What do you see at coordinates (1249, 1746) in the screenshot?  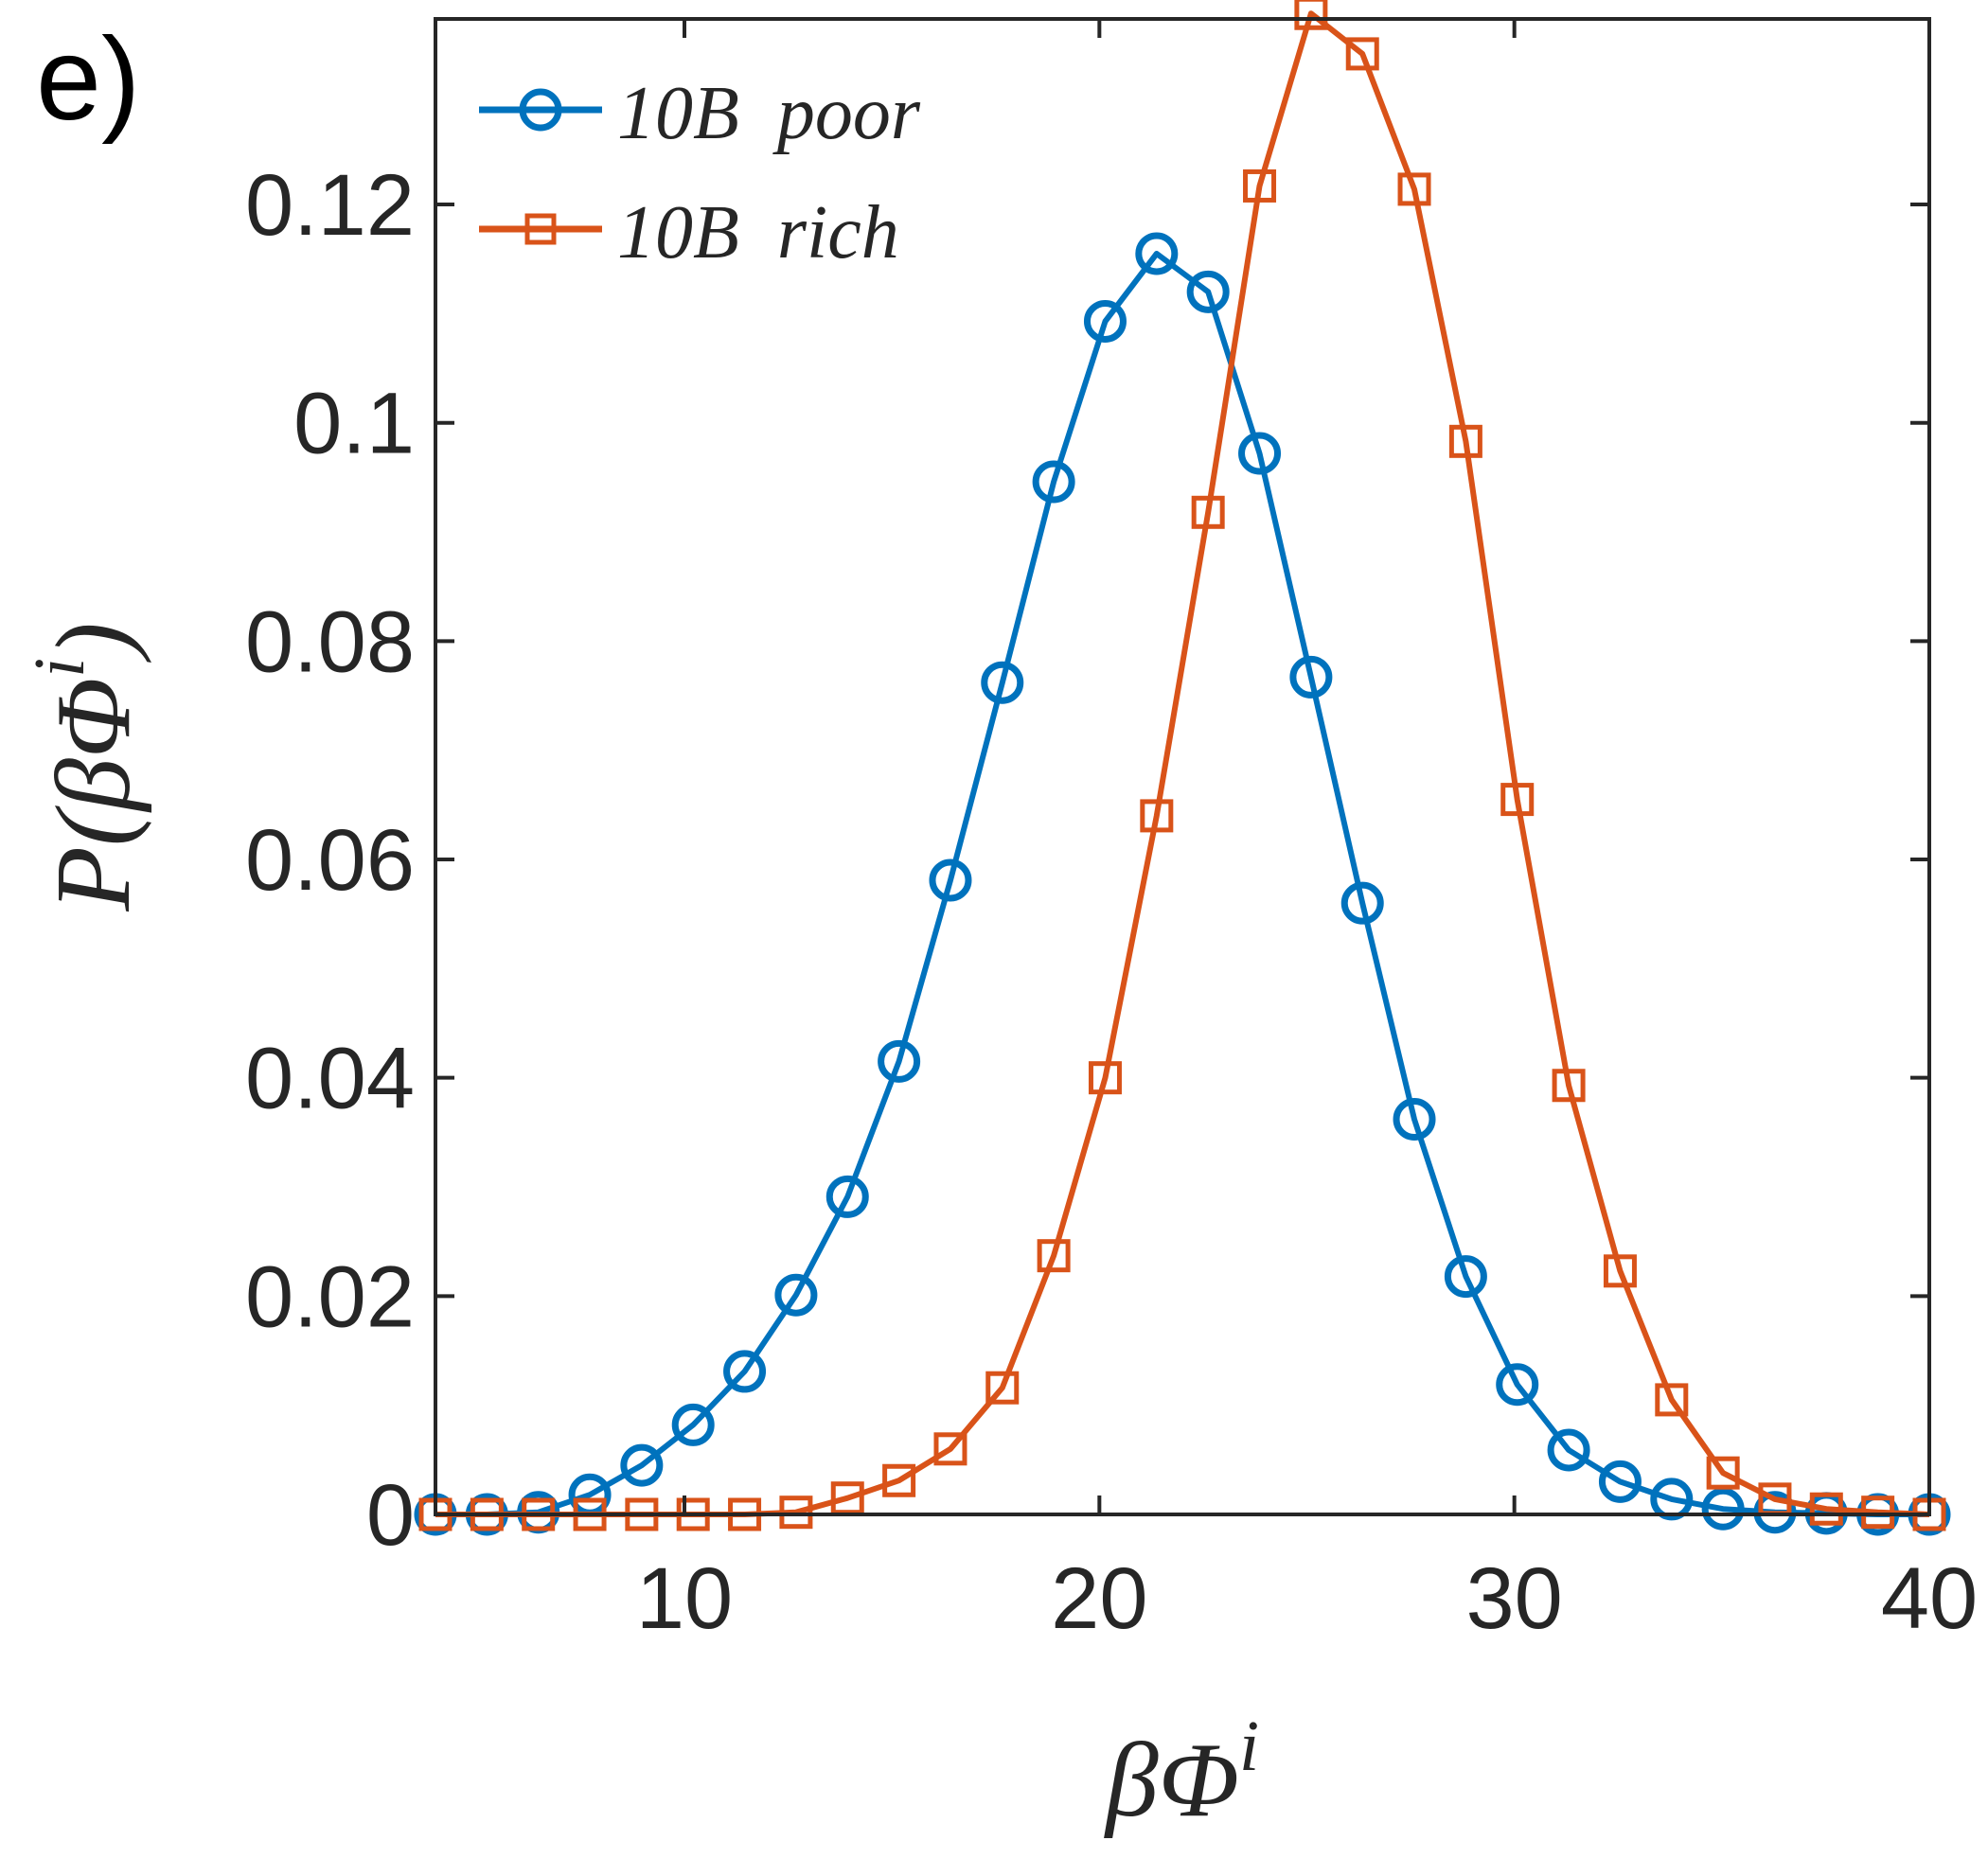 I see `x-axis-label-superscript: i` at bounding box center [1249, 1746].